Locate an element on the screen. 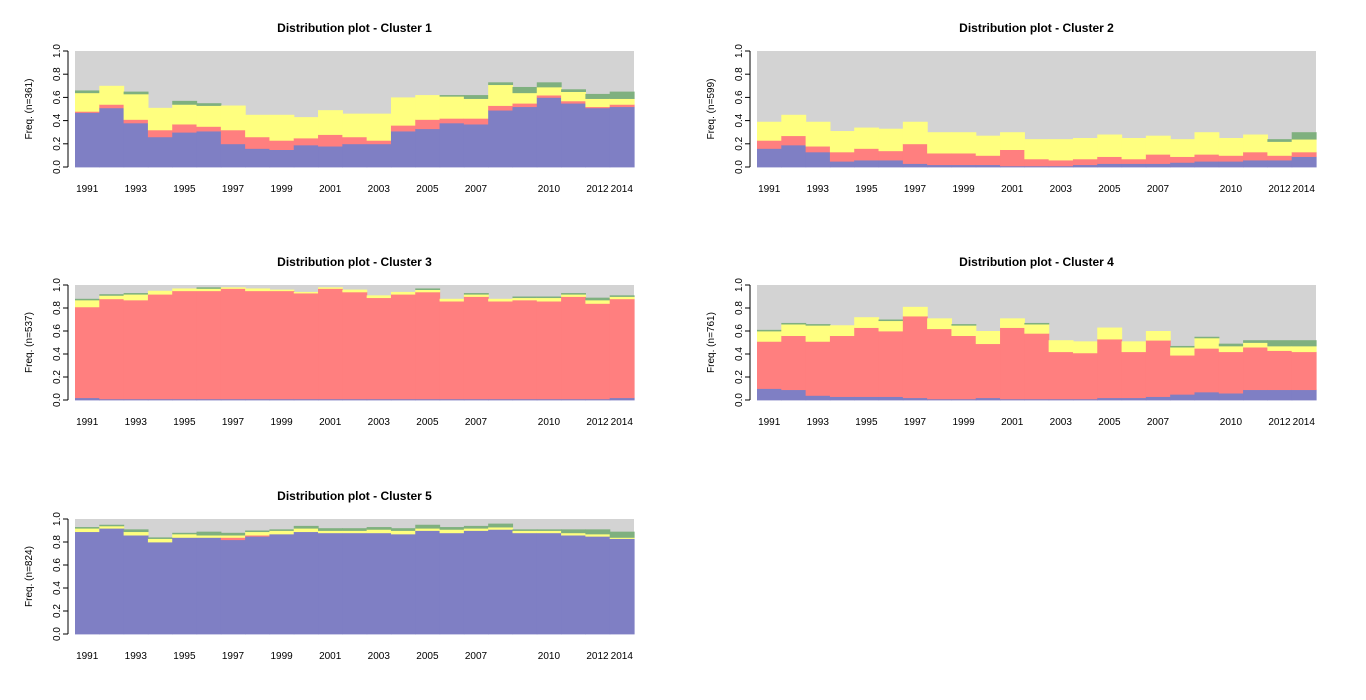 Image resolution: width=1366 pixels, height=700 pixels. y-tick-label: 0.2 is located at coordinates (57, 377).